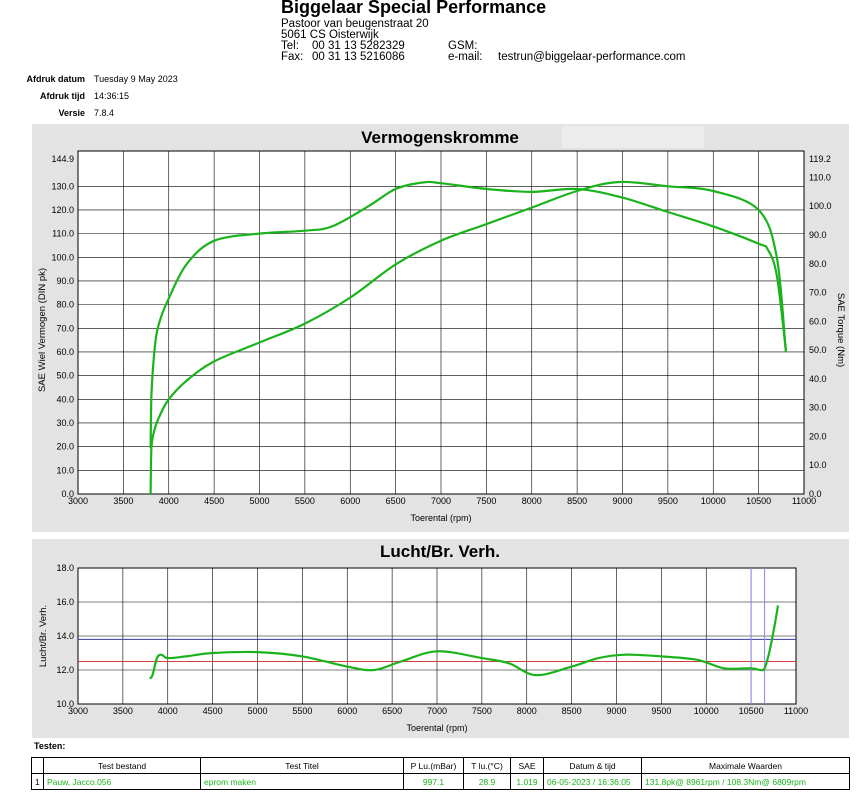 The image size is (859, 812). Describe the element at coordinates (347, 711) in the screenshot. I see `x-tick-label: 6000` at that location.